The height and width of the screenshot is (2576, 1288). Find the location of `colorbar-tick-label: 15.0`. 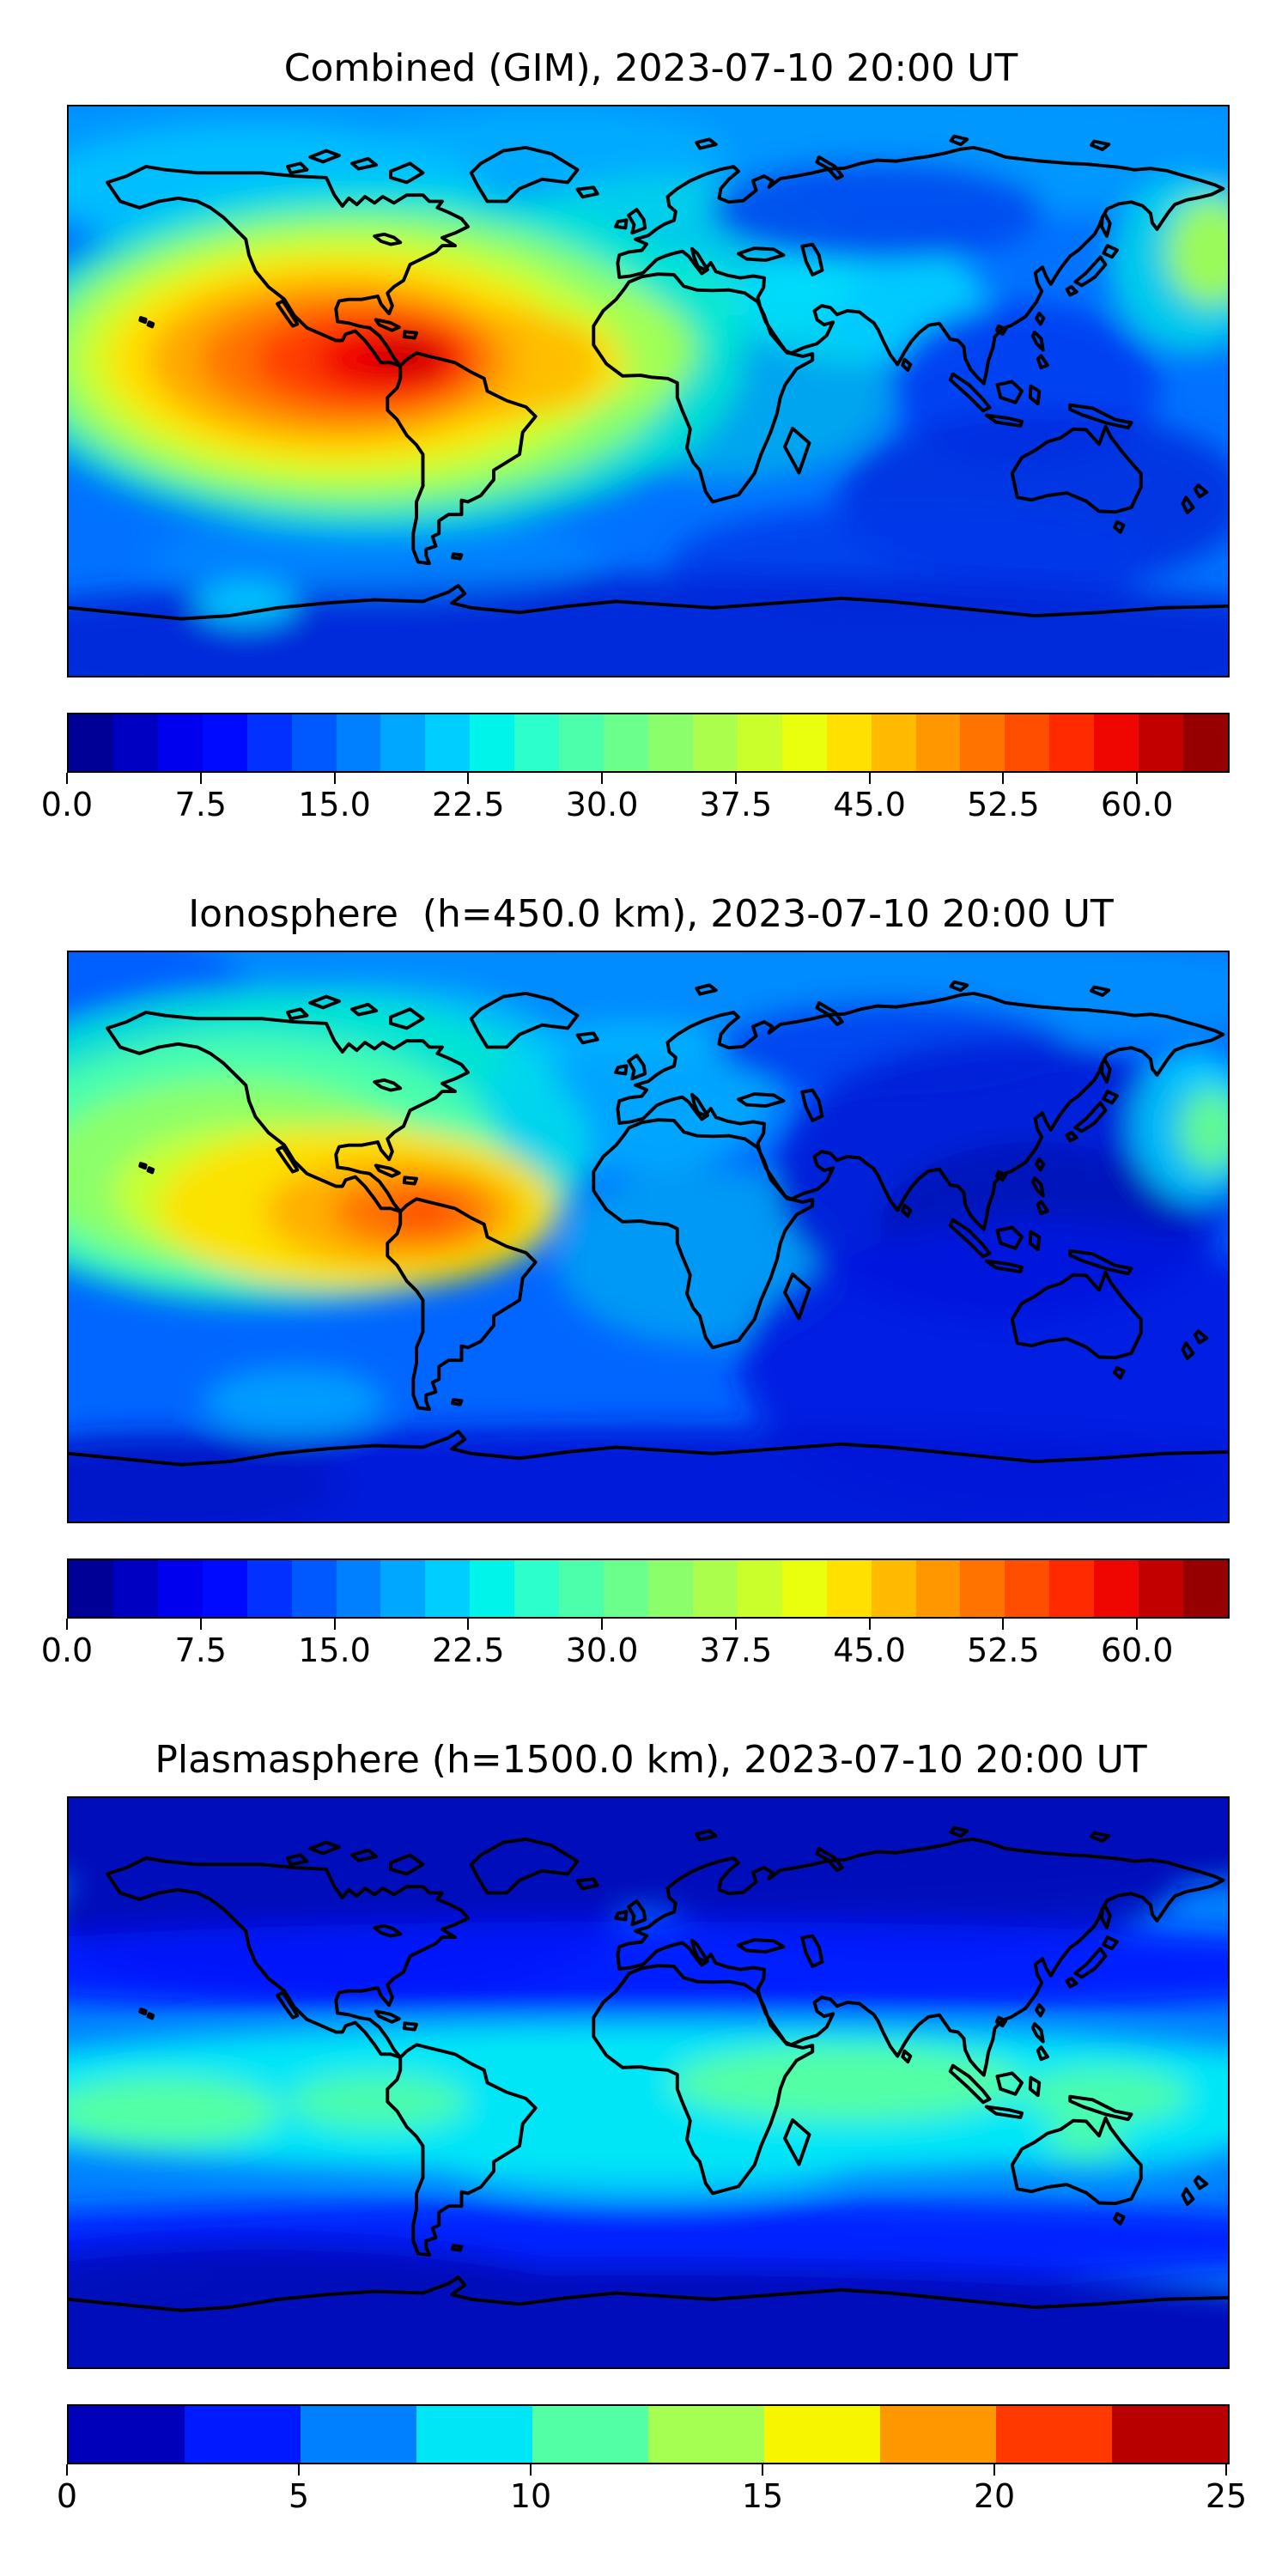

colorbar-tick-label: 15.0 is located at coordinates (334, 1650).